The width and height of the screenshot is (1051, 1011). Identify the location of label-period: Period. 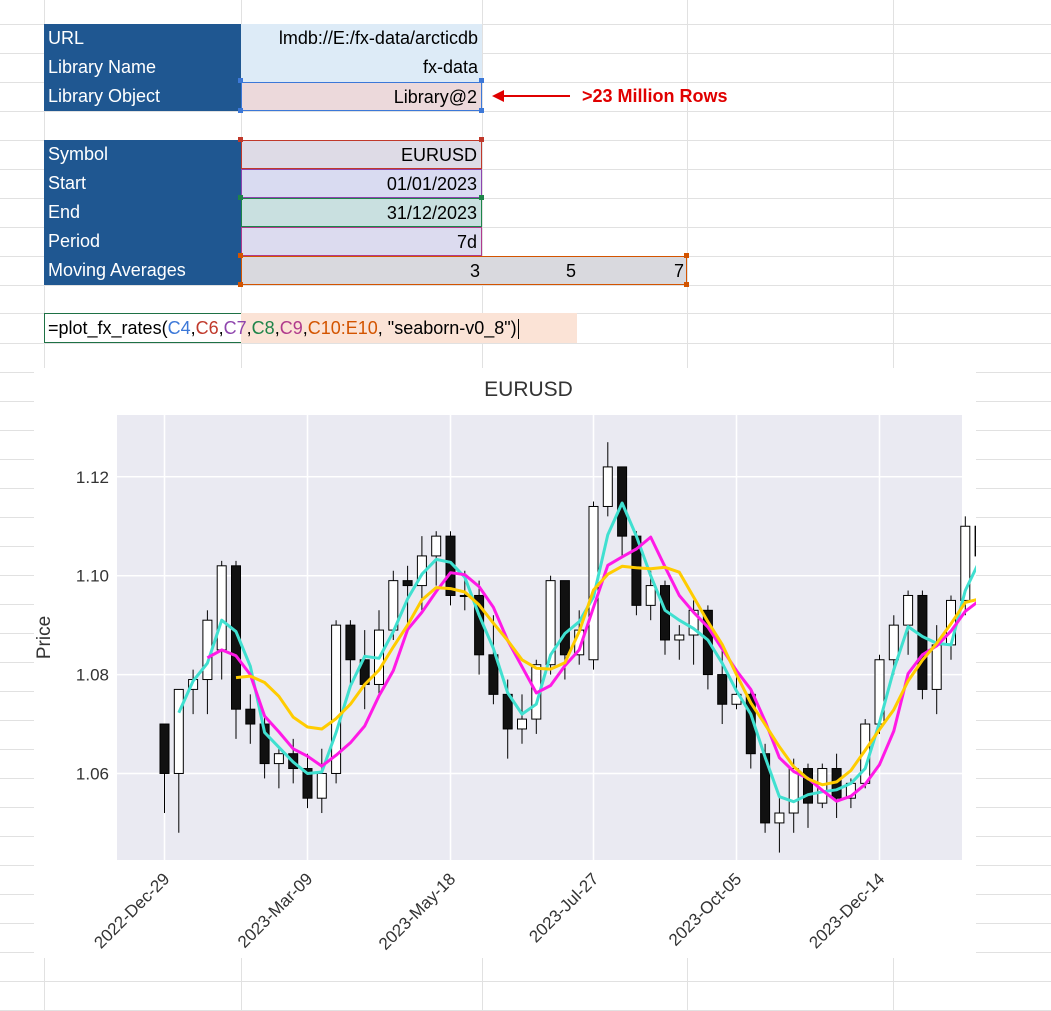
(142, 241).